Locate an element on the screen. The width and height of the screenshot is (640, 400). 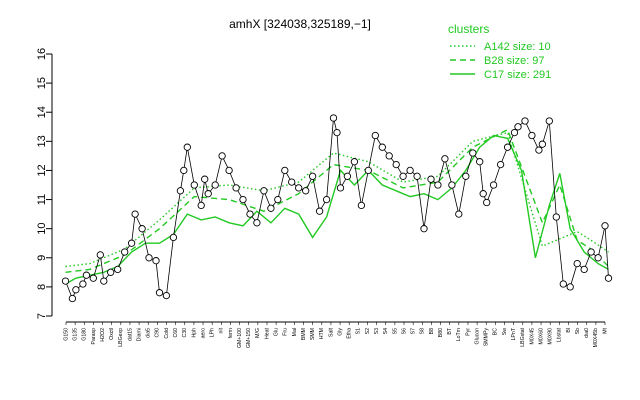
x-tick-label: nit is located at coordinates (222, 330).